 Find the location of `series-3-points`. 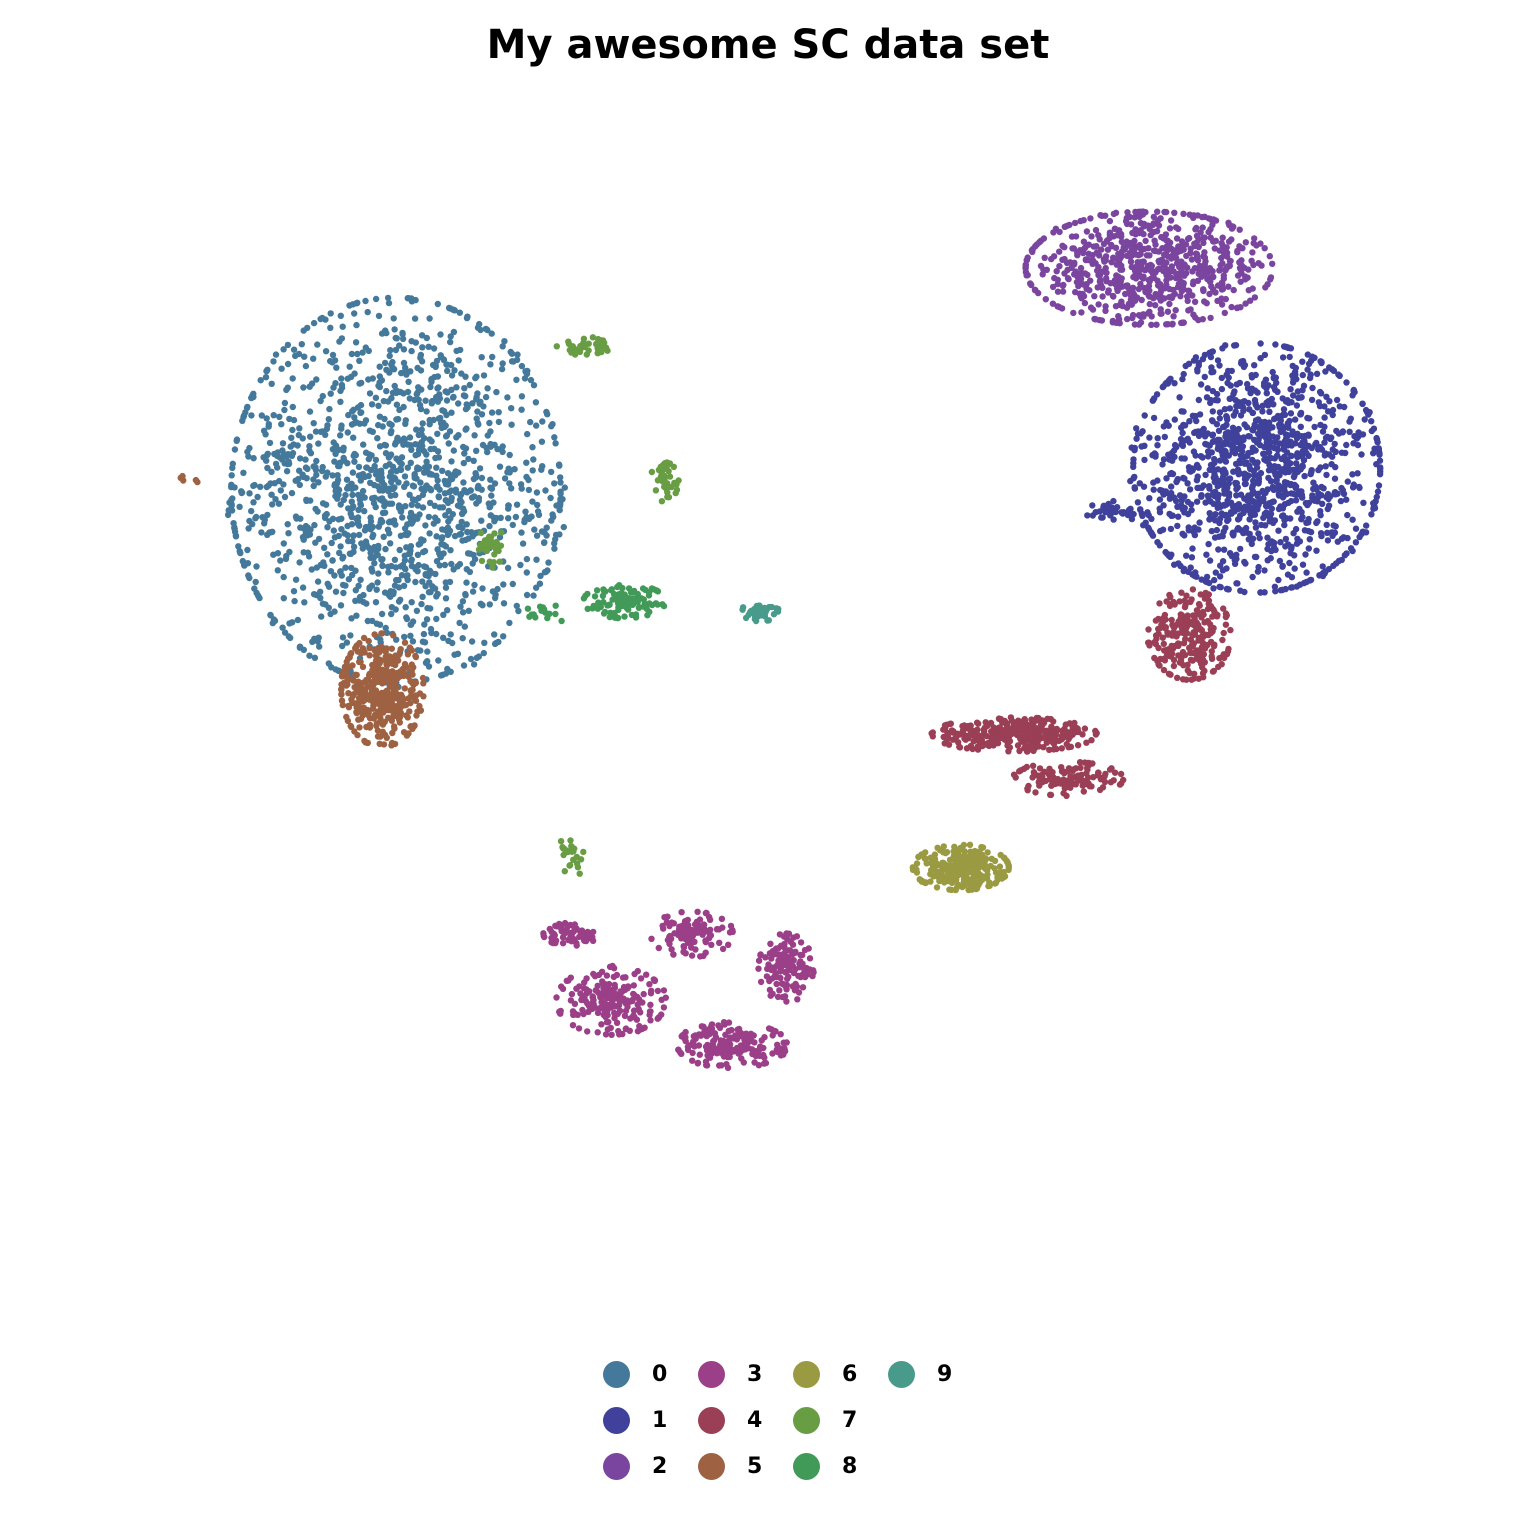

series-3-points is located at coordinates (678, 990).